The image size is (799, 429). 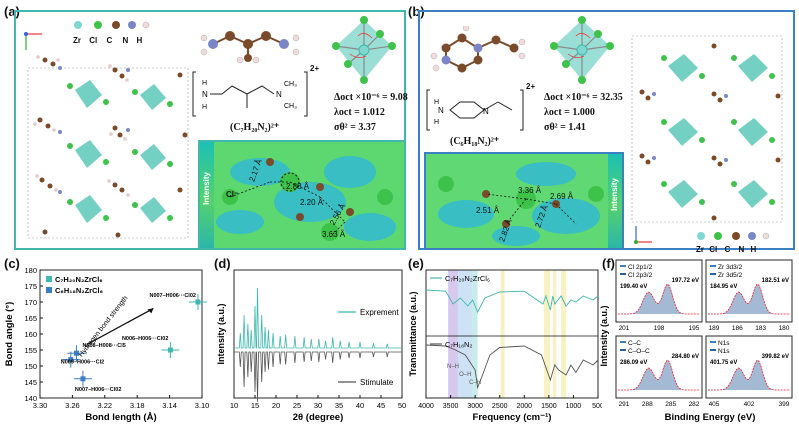 What do you see at coordinates (9, 334) in the screenshot?
I see `chart-c-ylabel: Bond angle (°)` at bounding box center [9, 334].